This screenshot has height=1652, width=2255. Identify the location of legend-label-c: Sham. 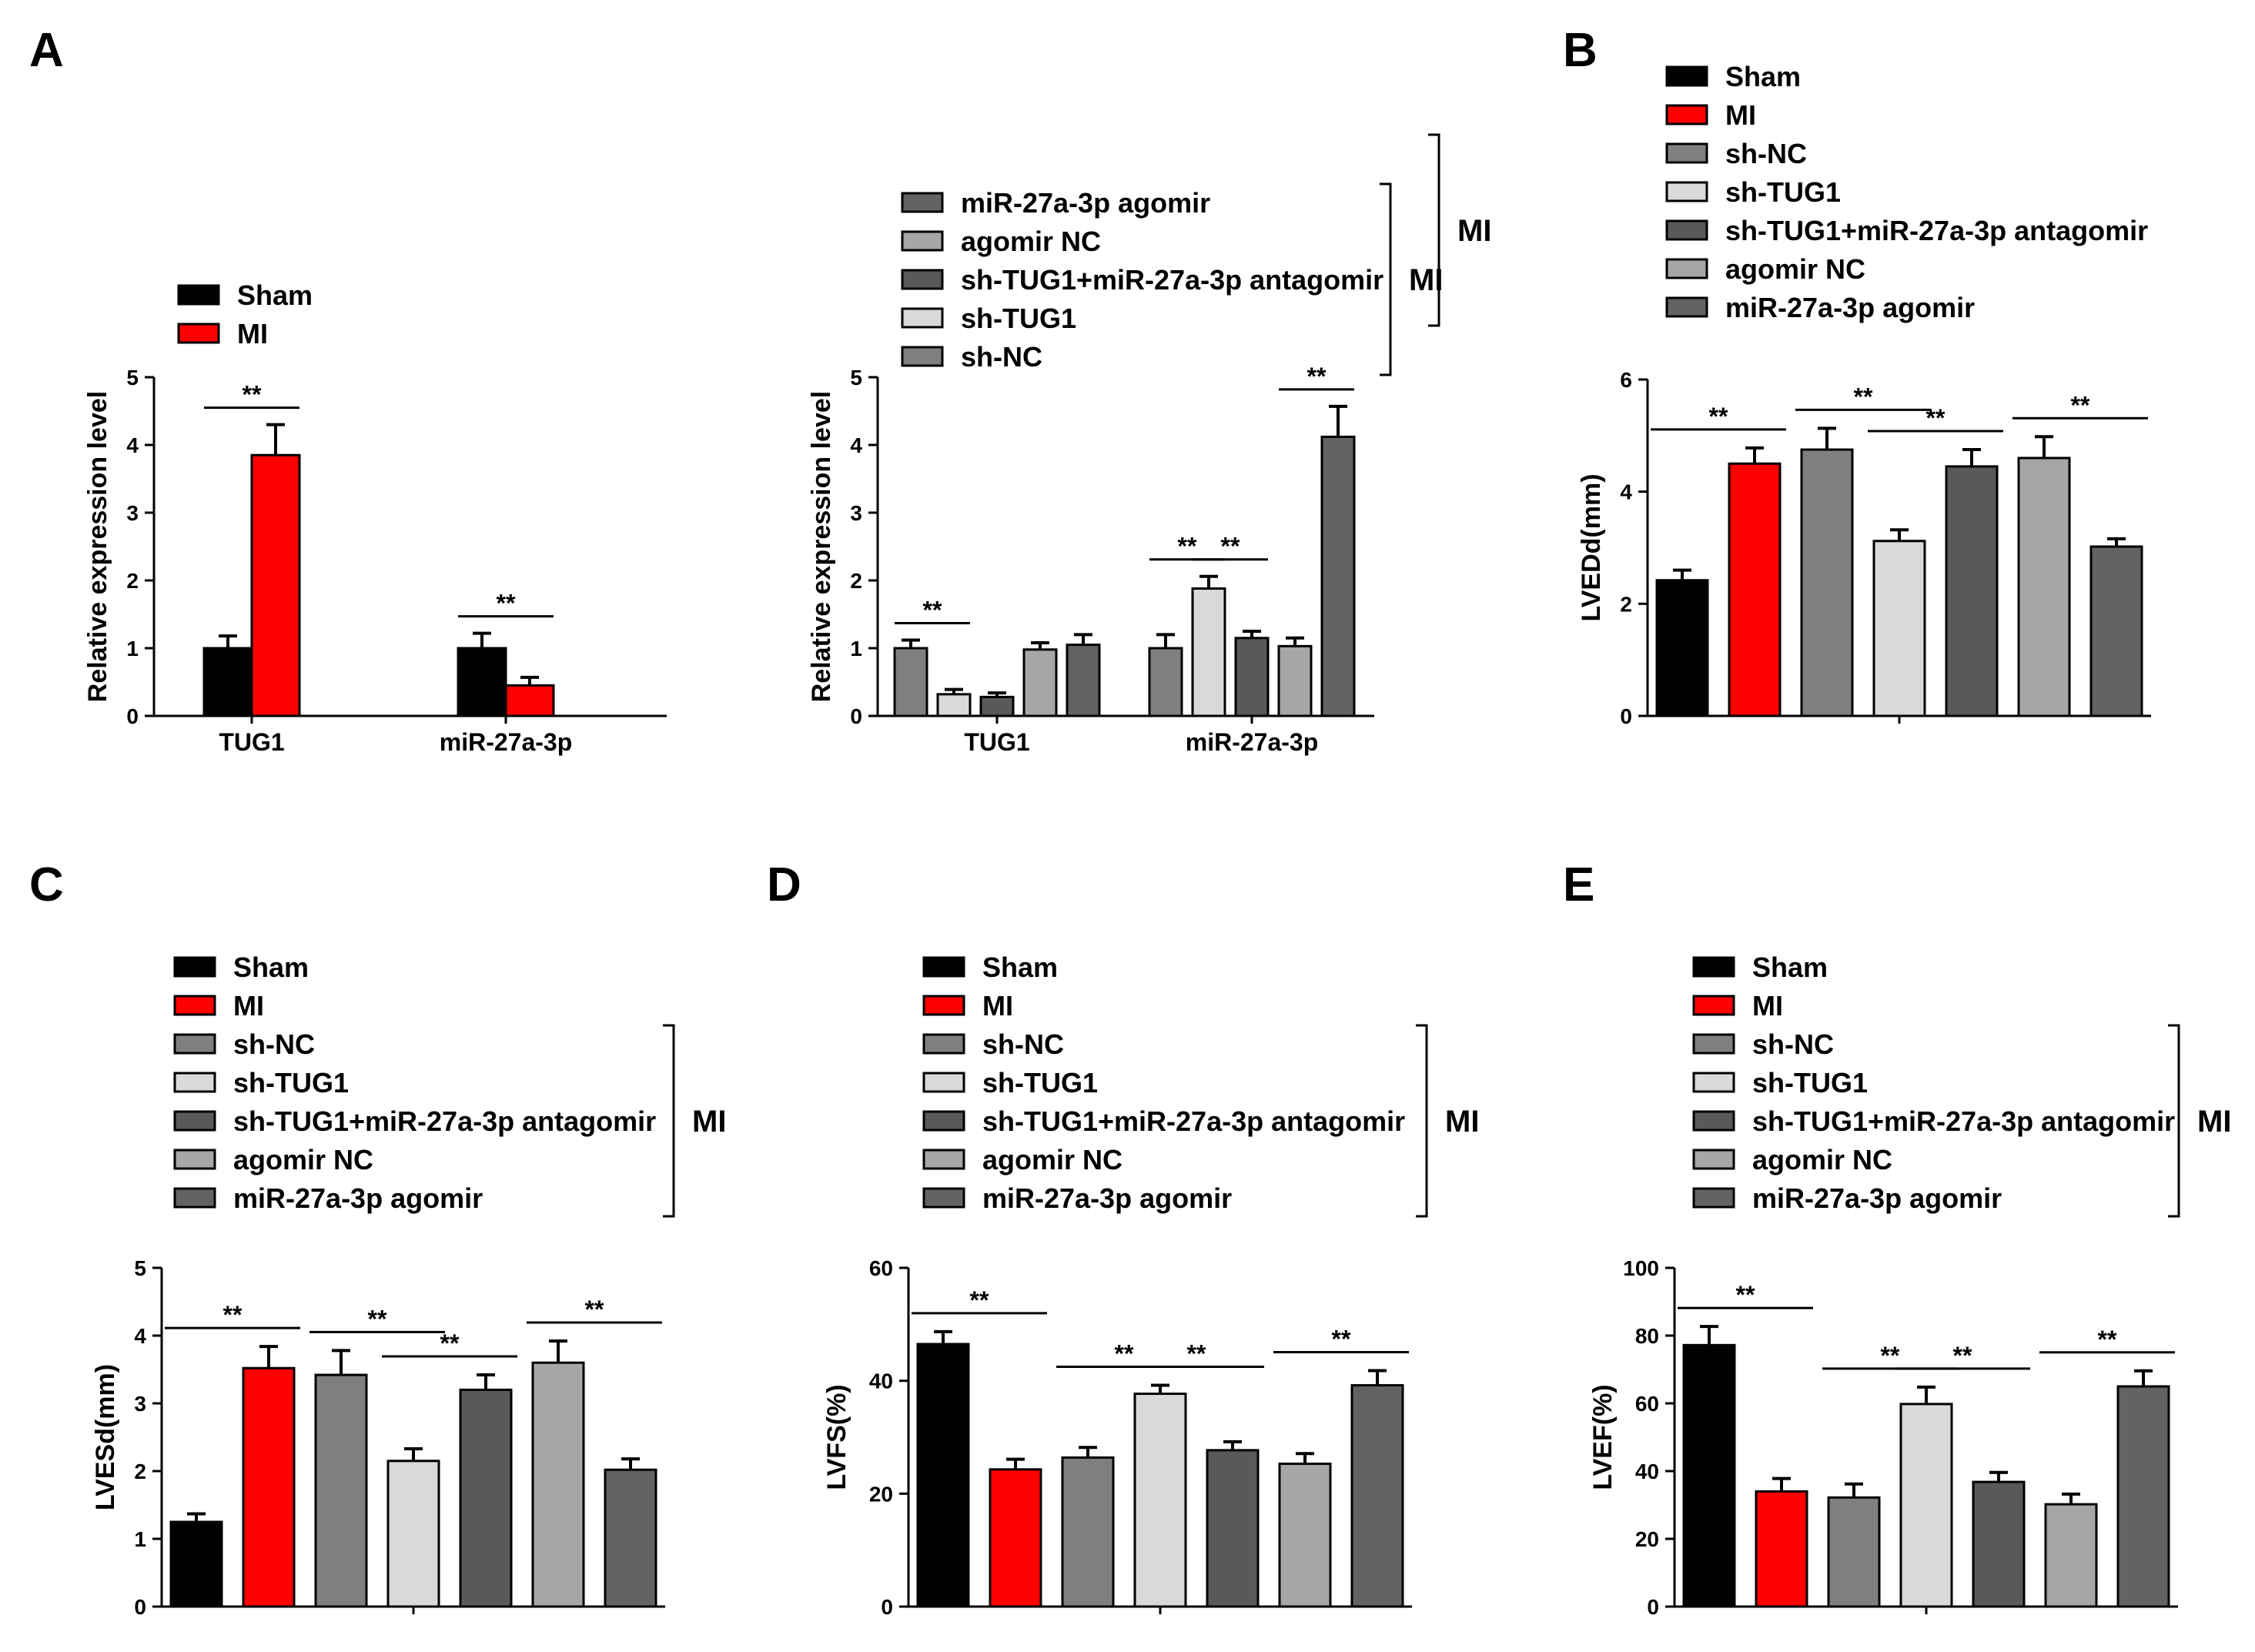
(271, 967).